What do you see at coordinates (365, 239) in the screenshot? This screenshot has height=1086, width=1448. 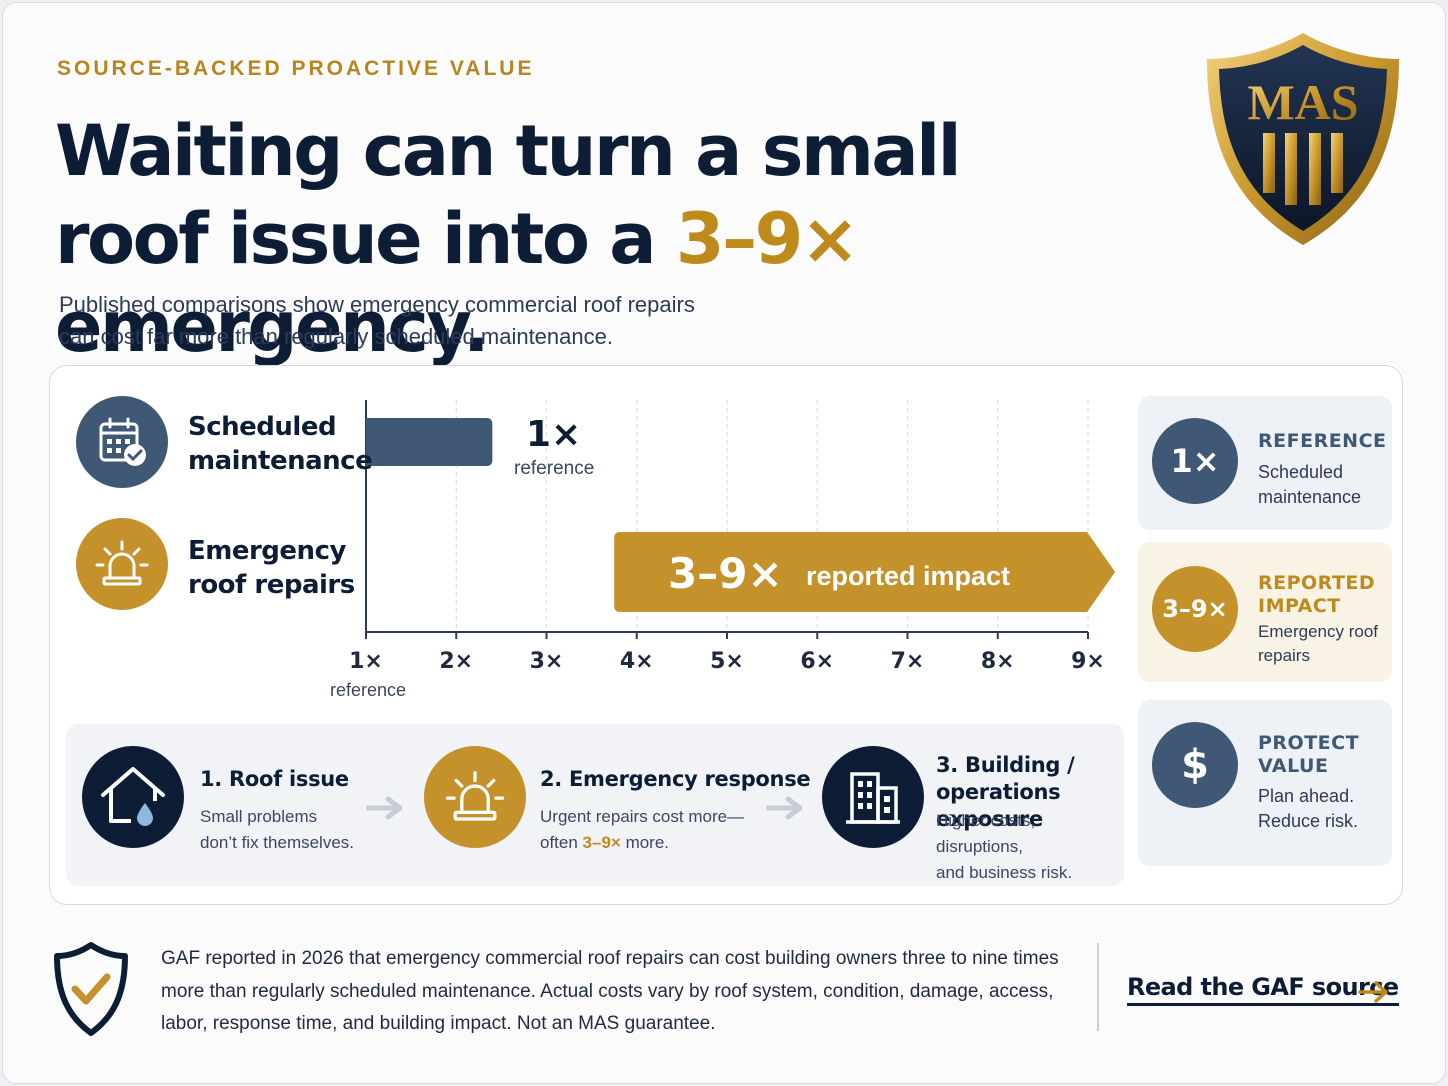 I see `headline-line2-start: roof issue into a` at bounding box center [365, 239].